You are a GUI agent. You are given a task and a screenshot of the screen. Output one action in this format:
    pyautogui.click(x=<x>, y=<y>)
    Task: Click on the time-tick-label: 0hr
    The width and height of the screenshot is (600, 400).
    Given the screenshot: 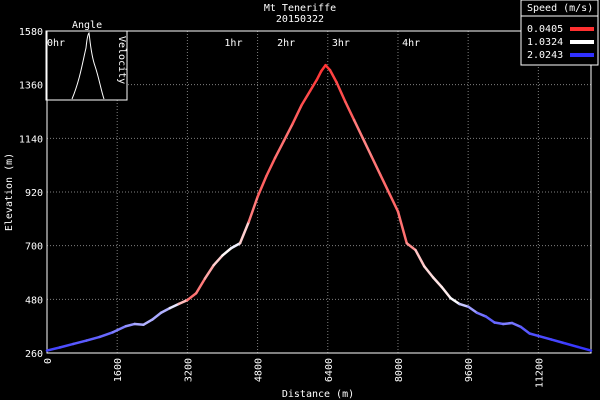 What is the action you would take?
    pyautogui.click(x=56, y=43)
    